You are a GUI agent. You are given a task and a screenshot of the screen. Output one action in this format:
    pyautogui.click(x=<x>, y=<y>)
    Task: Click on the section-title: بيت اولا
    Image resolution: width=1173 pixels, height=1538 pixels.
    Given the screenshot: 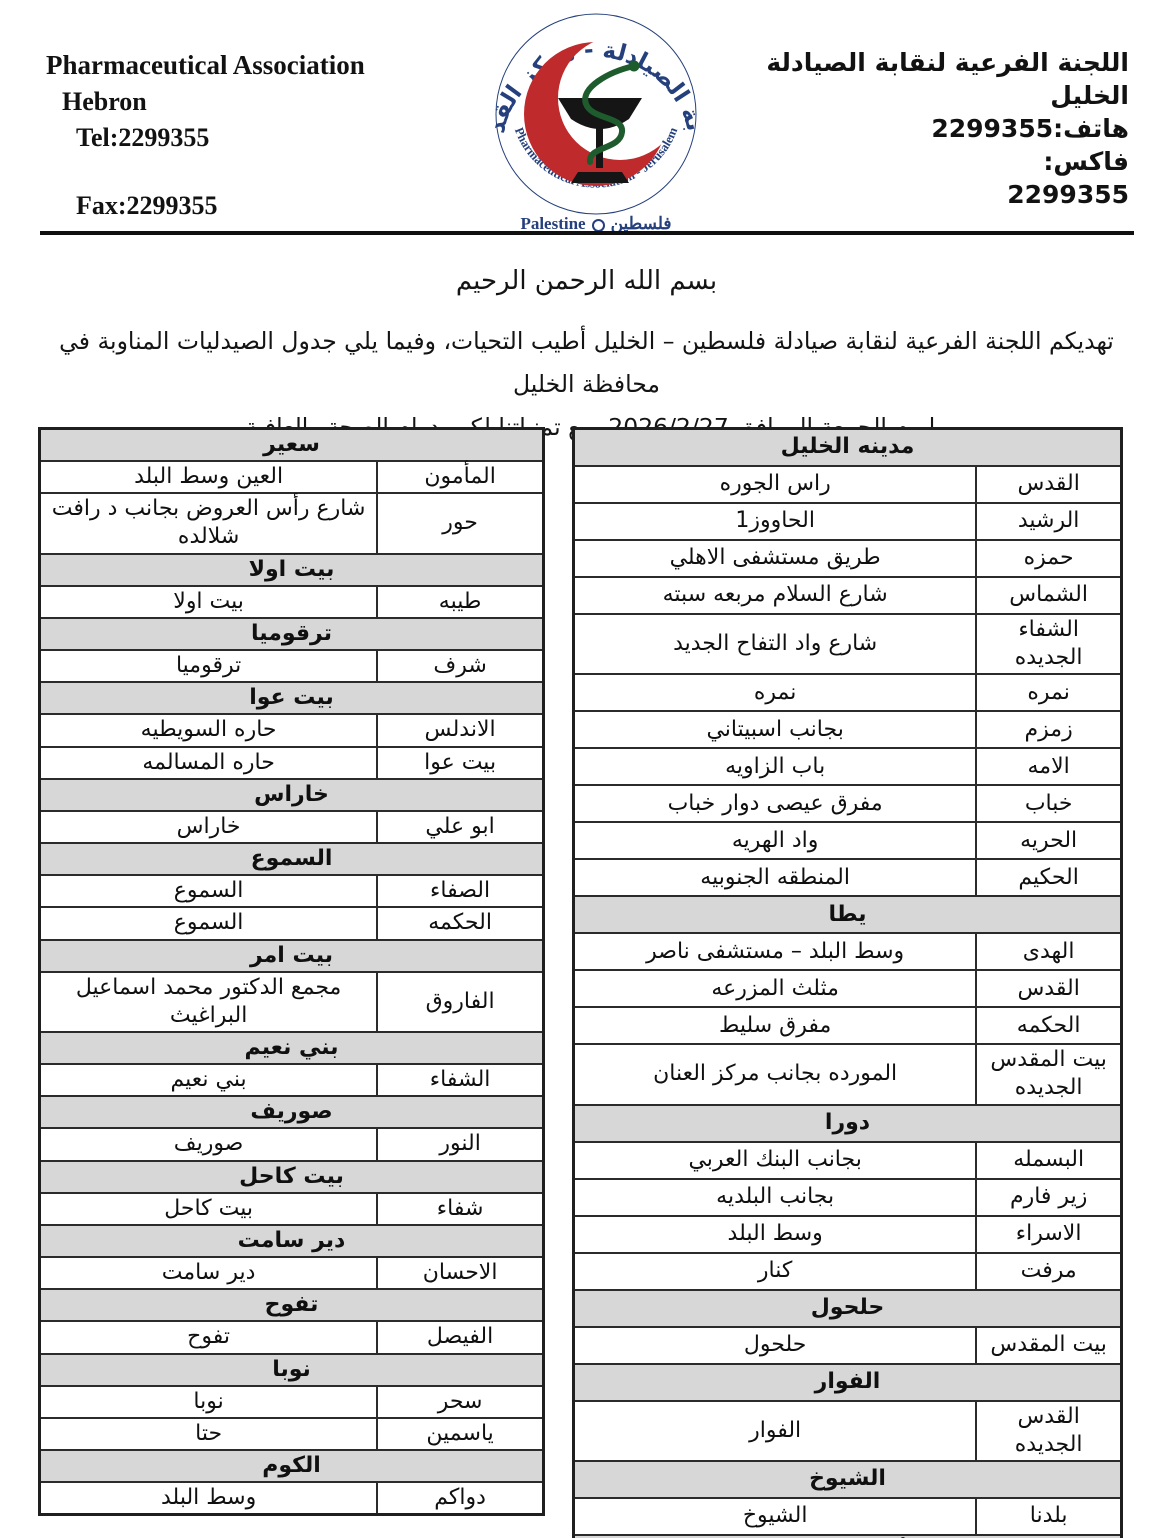 What is the action you would take?
    pyautogui.click(x=291, y=569)
    